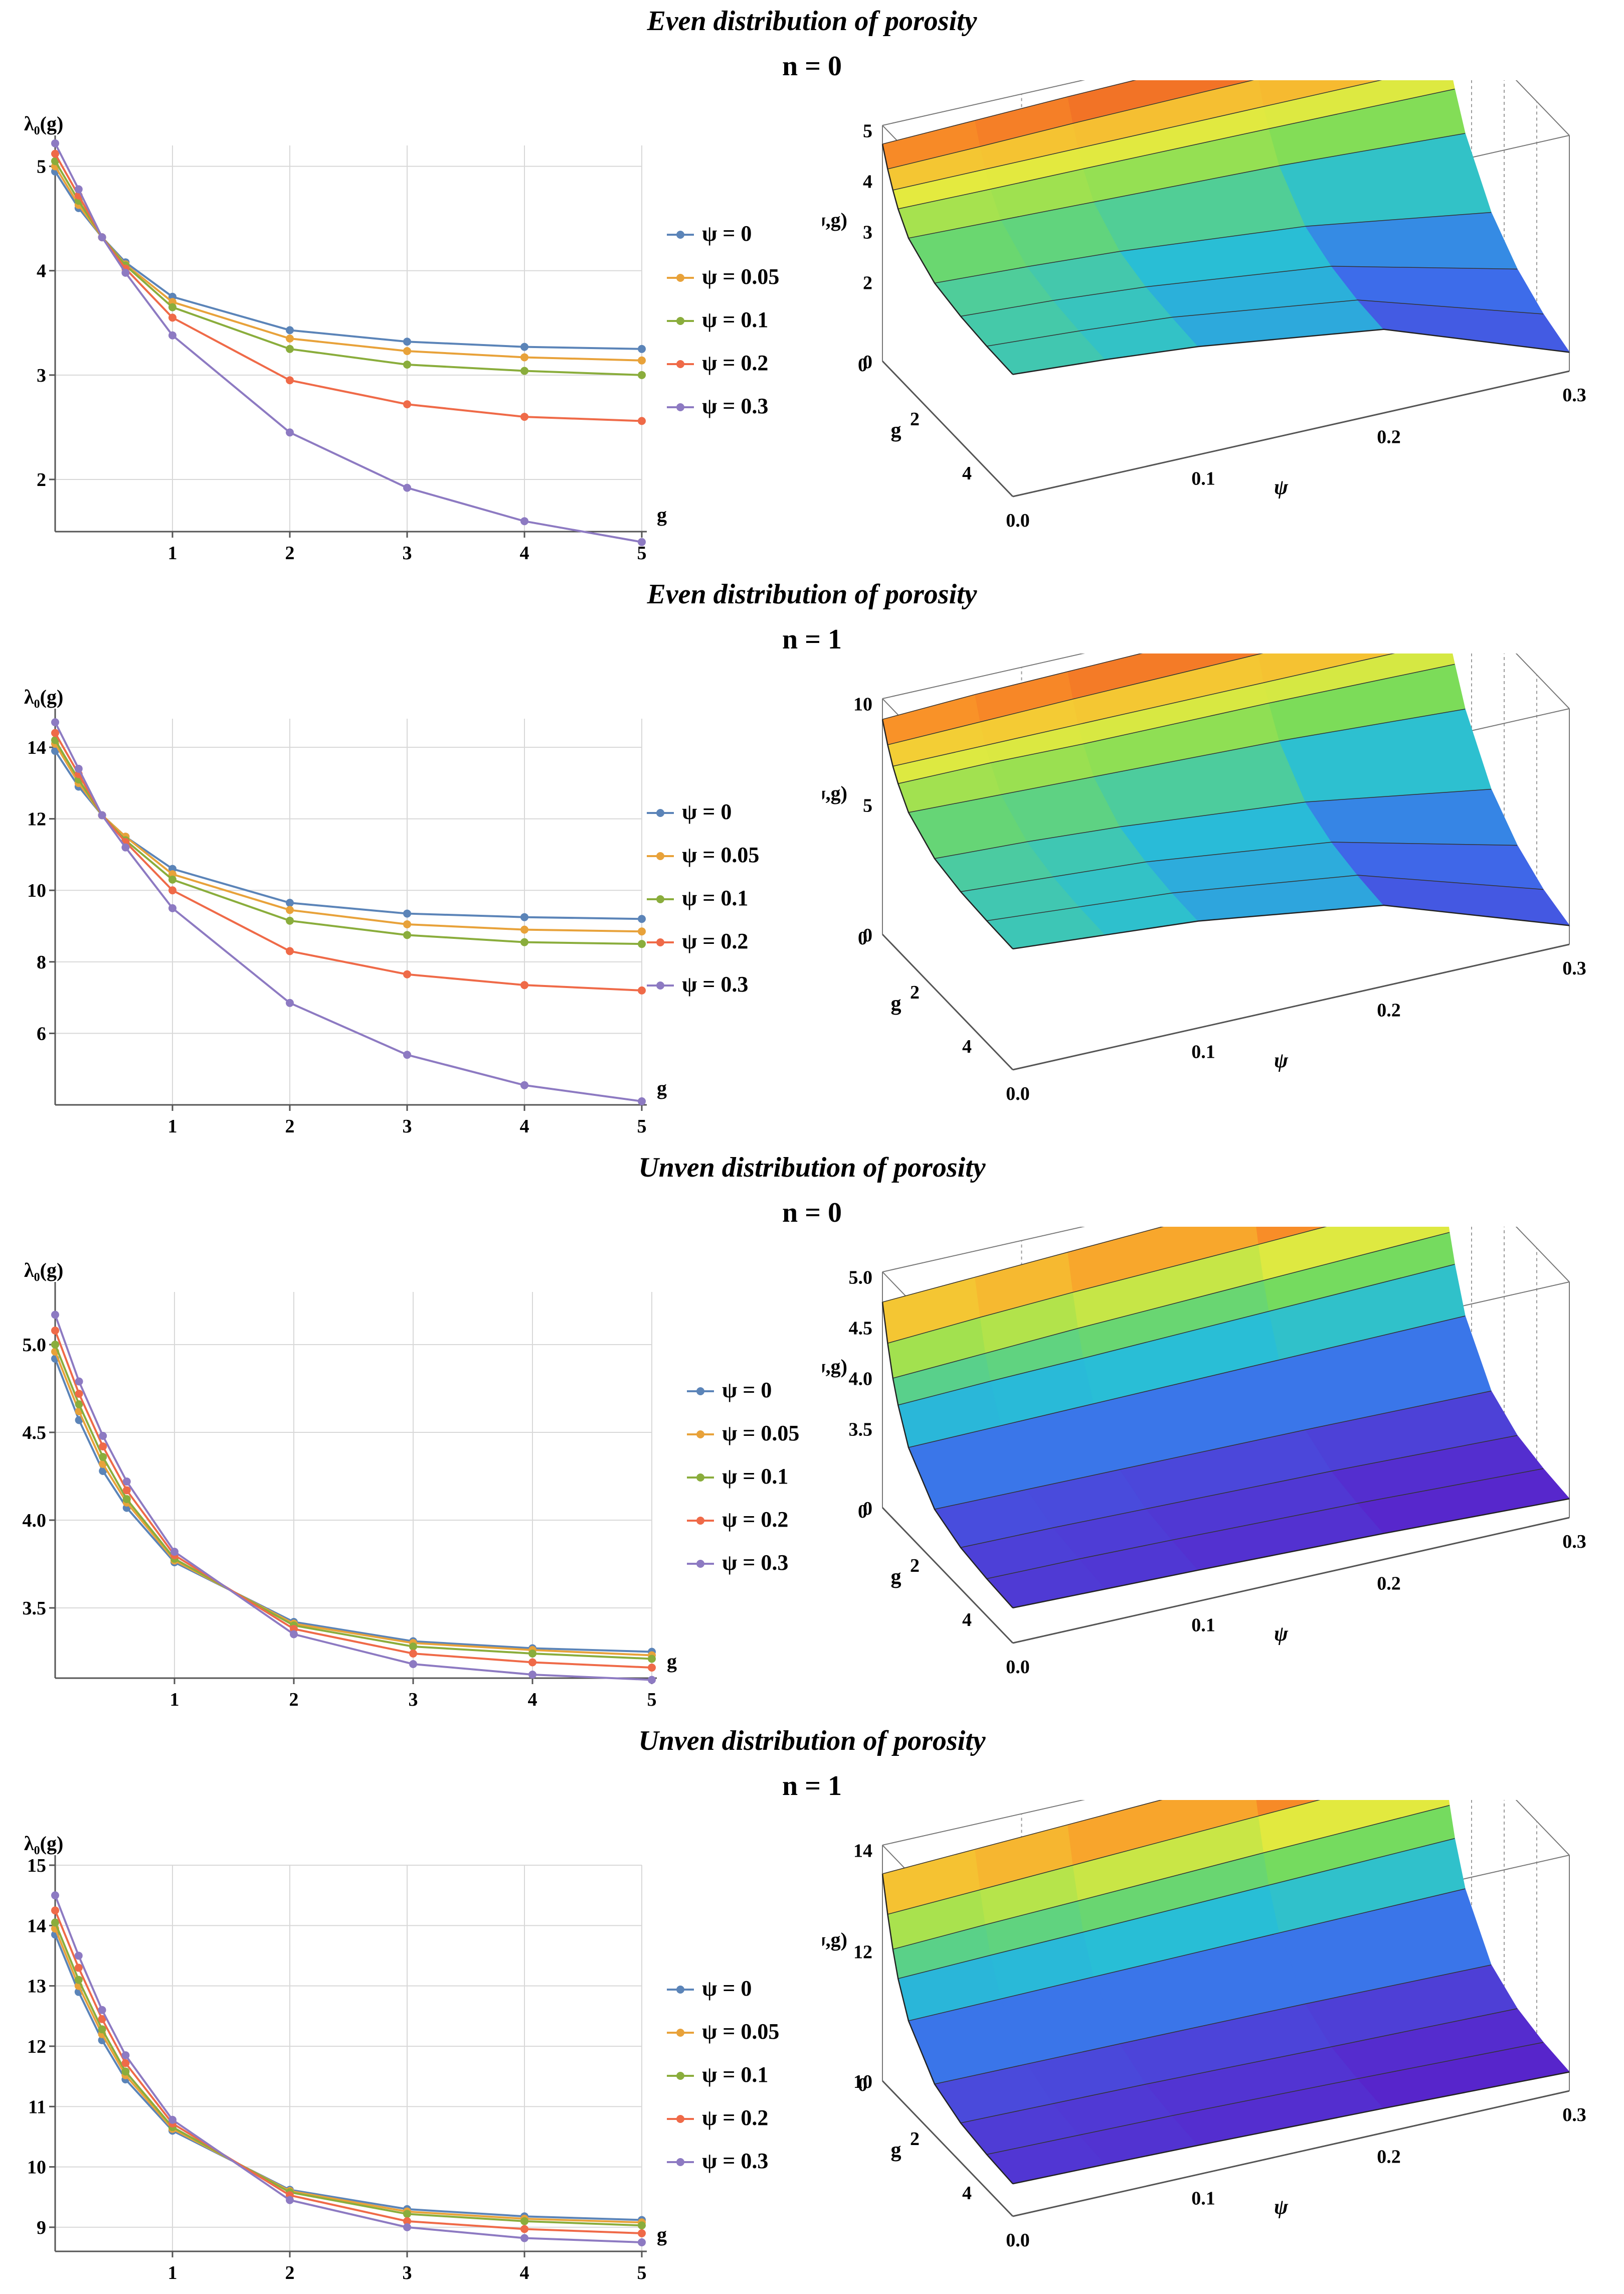 The image size is (1624, 2294). I want to click on x-tick-label: 1, so click(174, 1698).